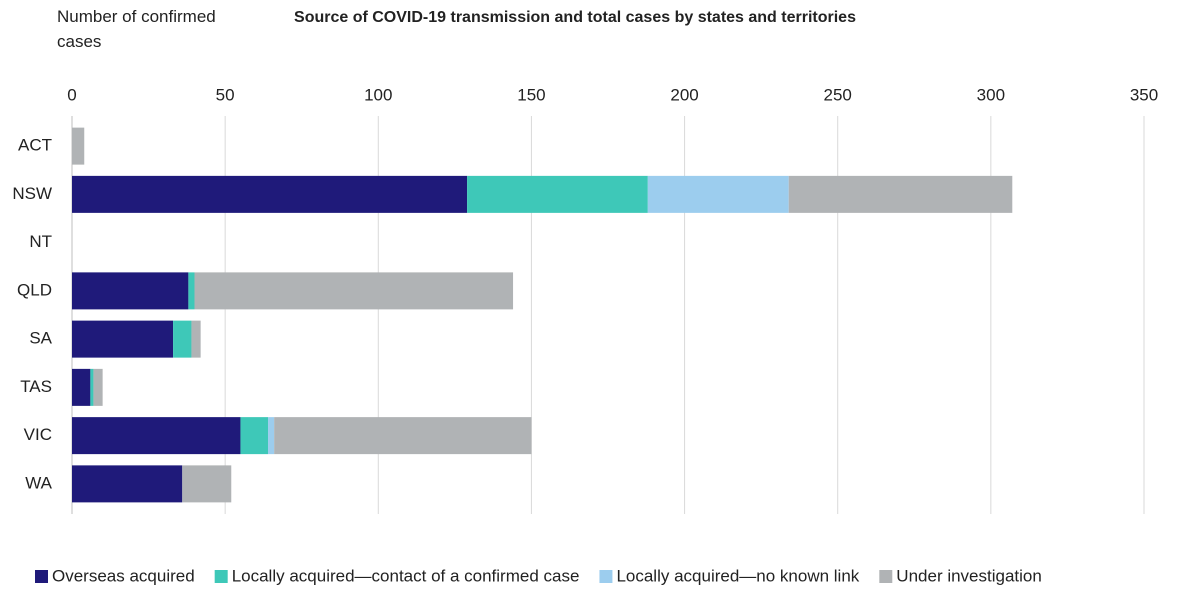 The width and height of the screenshot is (1178, 591). What do you see at coordinates (531, 94) in the screenshot?
I see `x-tick-label: 150` at bounding box center [531, 94].